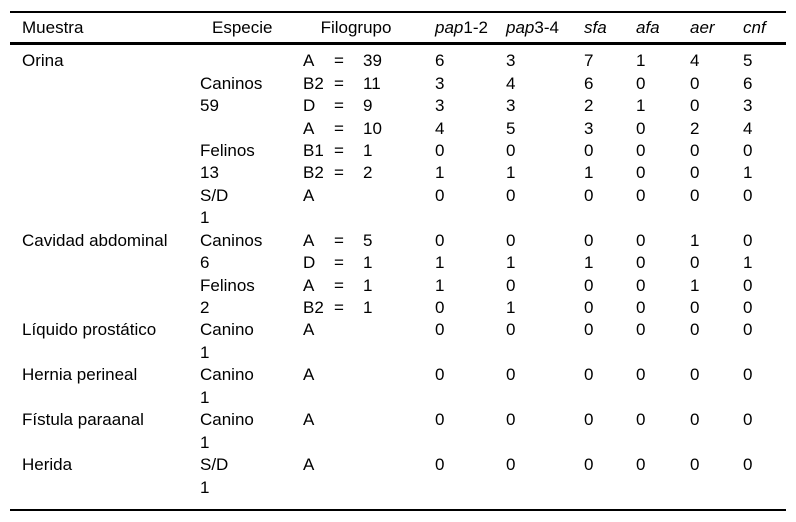 Image resolution: width=796 pixels, height=522 pixels. Describe the element at coordinates (83, 420) in the screenshot. I see `muestra-cell: Fístula paraanal` at that location.